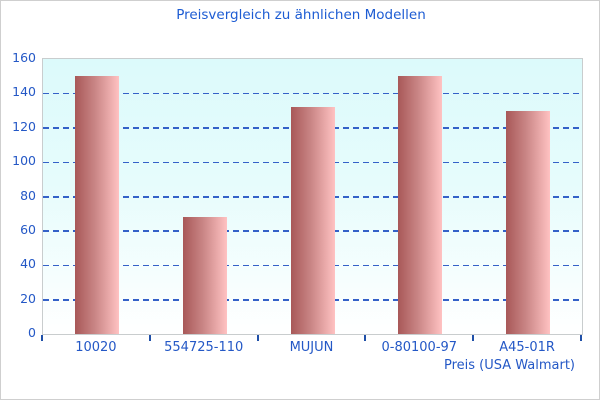 This screenshot has width=600, height=400. Describe the element at coordinates (312, 220) in the screenshot. I see `bar-MUJUN` at that location.